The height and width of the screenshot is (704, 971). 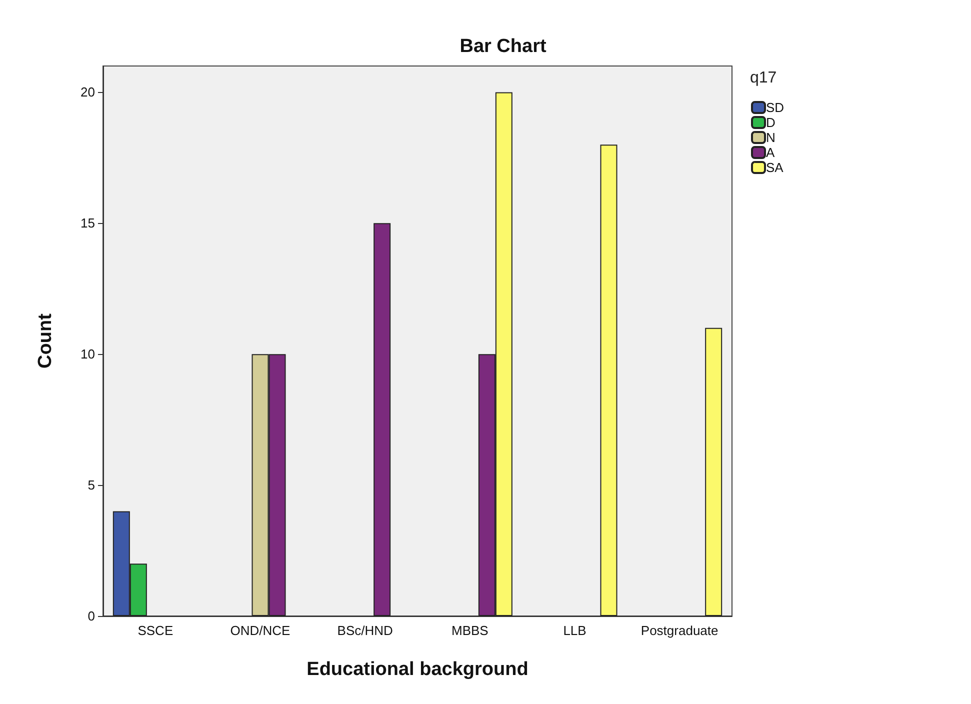 I want to click on legend-label: N, so click(x=771, y=137).